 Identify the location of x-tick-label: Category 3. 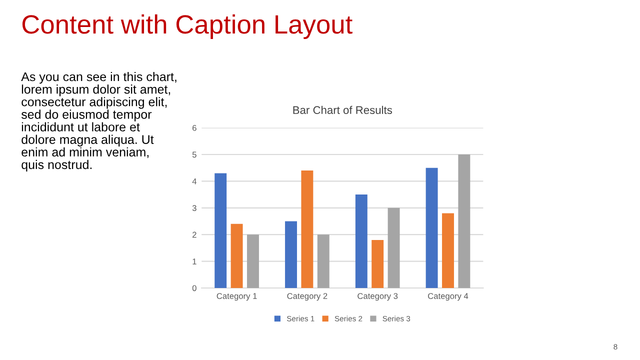
(378, 297).